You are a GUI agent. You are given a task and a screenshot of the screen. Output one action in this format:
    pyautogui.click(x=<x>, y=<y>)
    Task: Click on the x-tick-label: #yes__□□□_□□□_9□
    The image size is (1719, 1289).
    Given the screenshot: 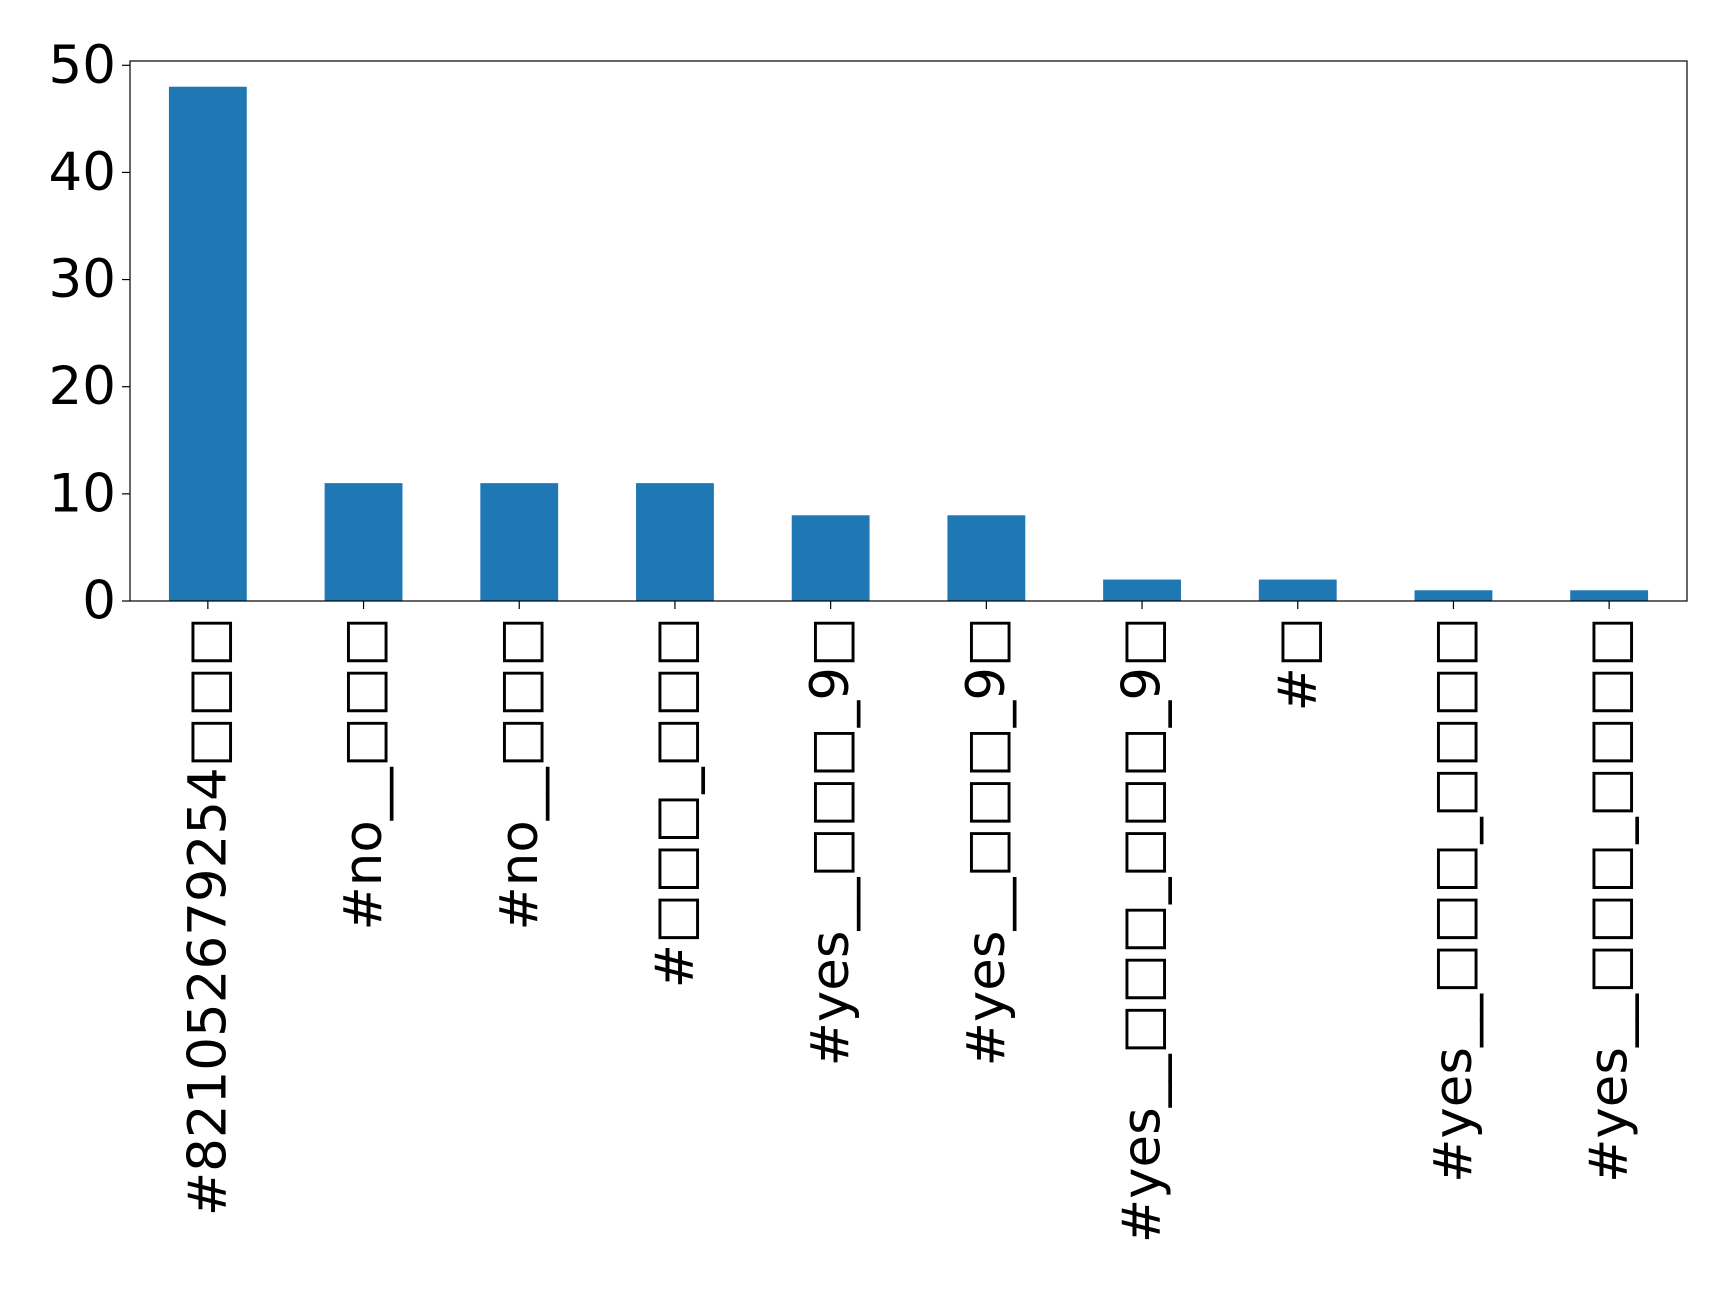 What is the action you would take?
    pyautogui.click(x=1142, y=930)
    